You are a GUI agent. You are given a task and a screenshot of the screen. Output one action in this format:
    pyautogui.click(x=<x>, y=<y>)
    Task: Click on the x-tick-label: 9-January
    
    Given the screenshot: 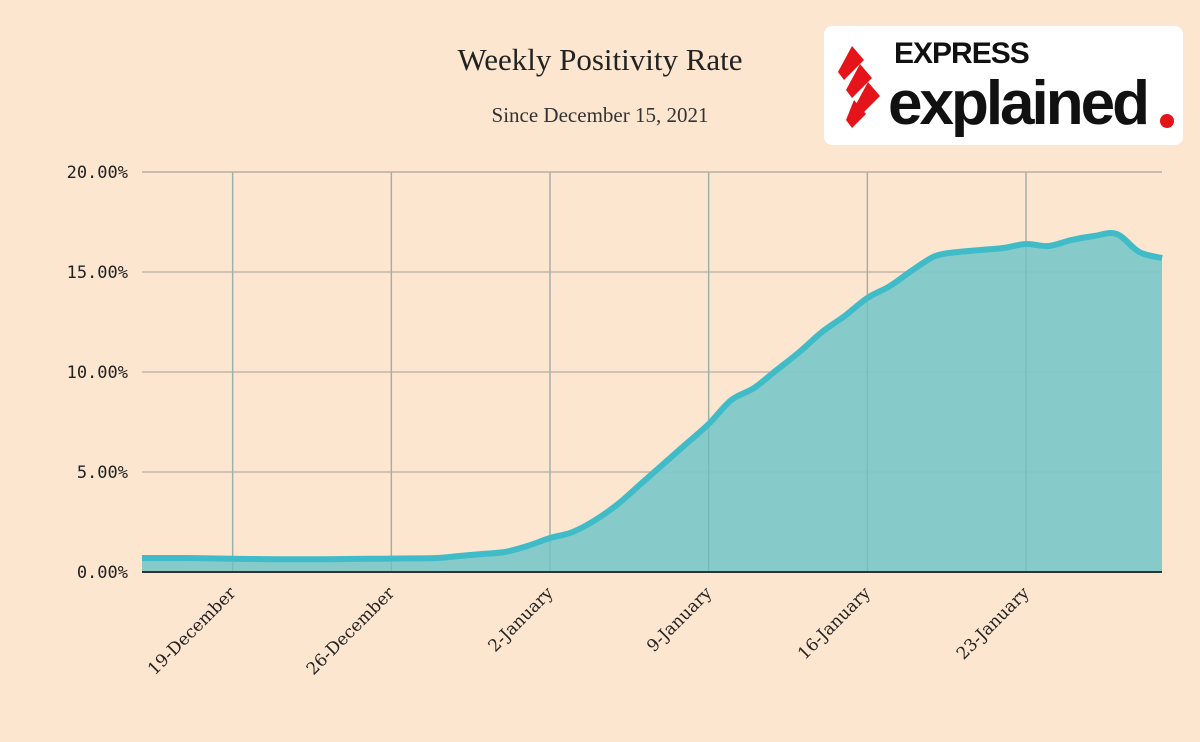 What is the action you would take?
    pyautogui.click(x=679, y=619)
    